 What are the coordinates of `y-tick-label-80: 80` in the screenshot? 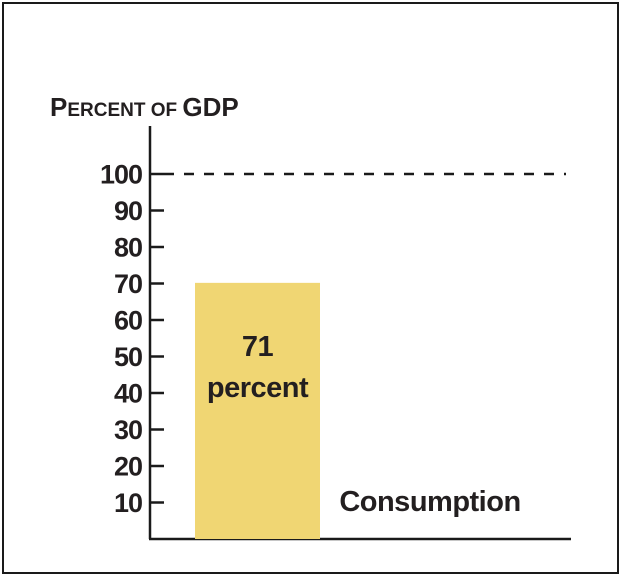 It's located at (128, 248).